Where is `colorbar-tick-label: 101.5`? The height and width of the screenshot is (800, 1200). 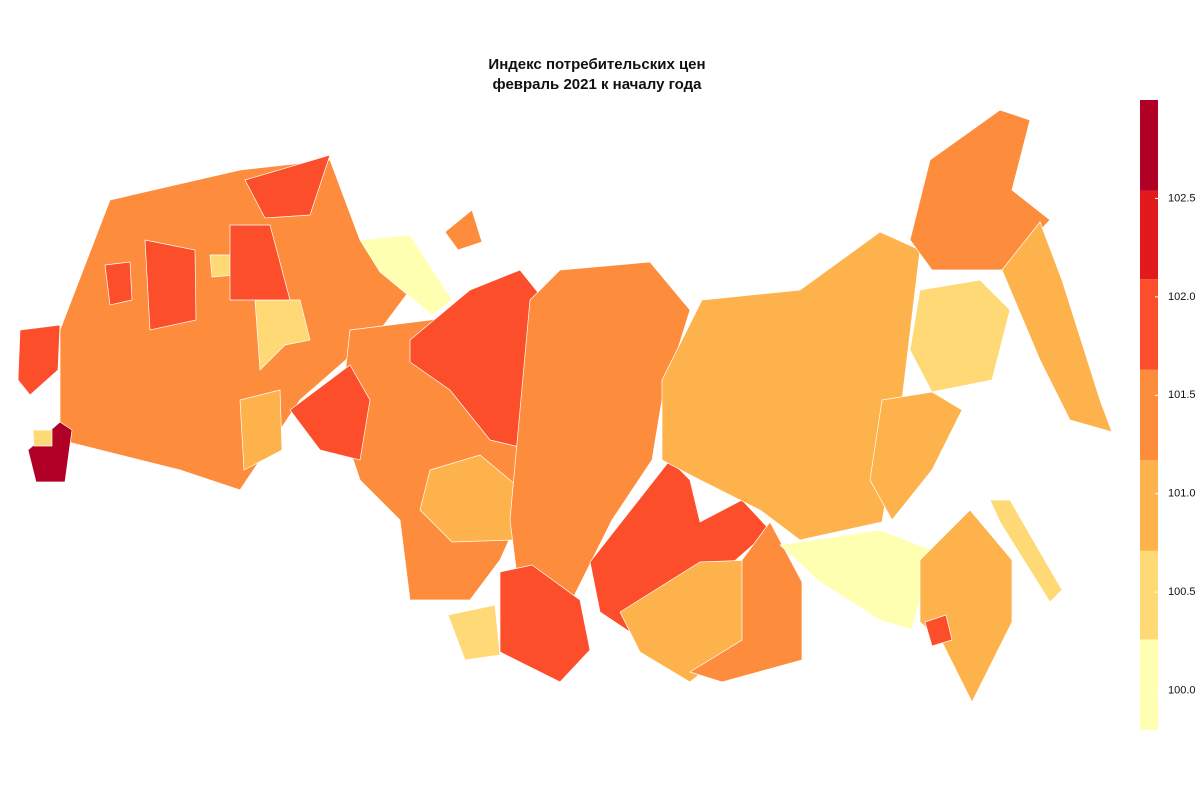 colorbar-tick-label: 101.5 is located at coordinates (1182, 395).